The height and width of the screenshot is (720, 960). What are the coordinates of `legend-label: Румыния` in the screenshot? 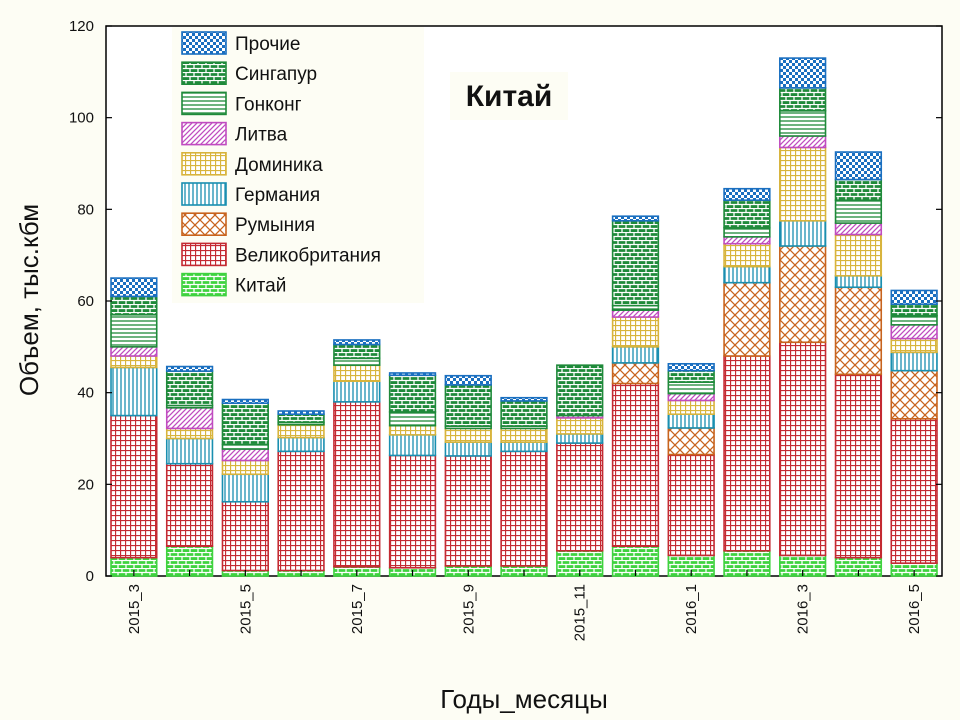 It's located at (275, 225).